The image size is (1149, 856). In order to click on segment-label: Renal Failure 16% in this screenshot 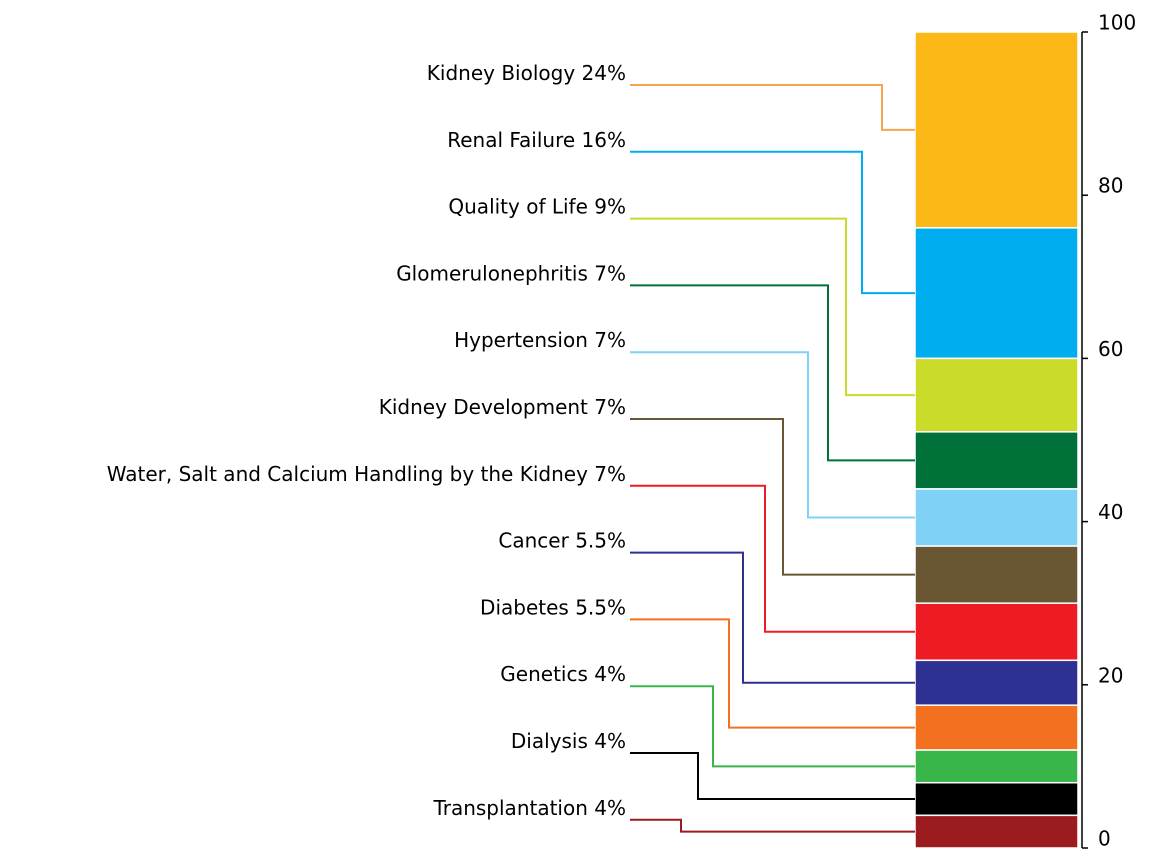, I will do `click(536, 139)`.